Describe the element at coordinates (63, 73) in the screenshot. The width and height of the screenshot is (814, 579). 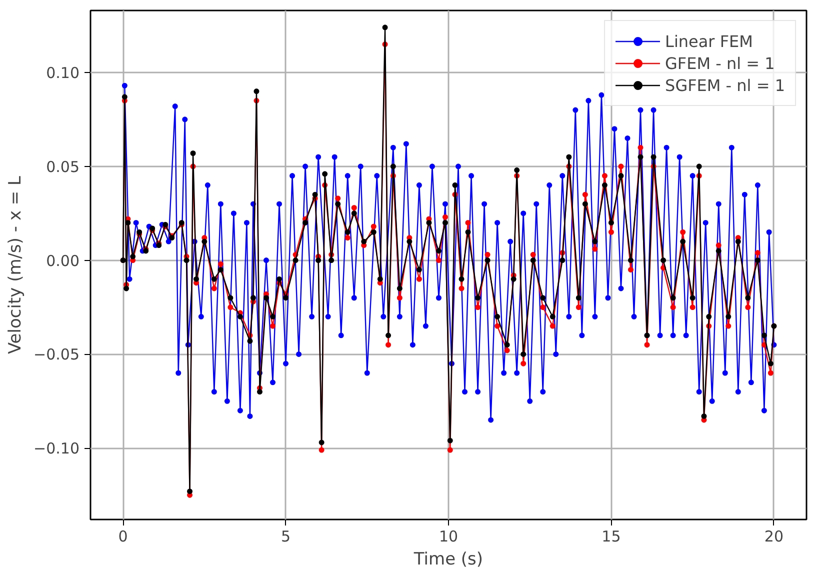
I see `y-tick-label: 0.10` at that location.